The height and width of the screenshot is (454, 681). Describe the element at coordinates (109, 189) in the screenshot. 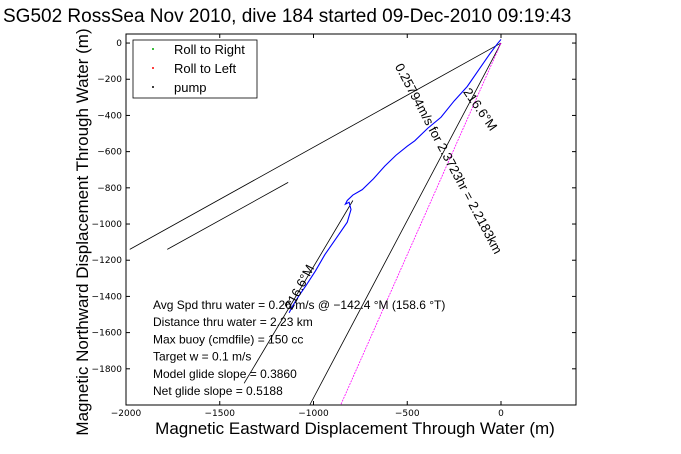

I see `y-tick-label: −800` at that location.